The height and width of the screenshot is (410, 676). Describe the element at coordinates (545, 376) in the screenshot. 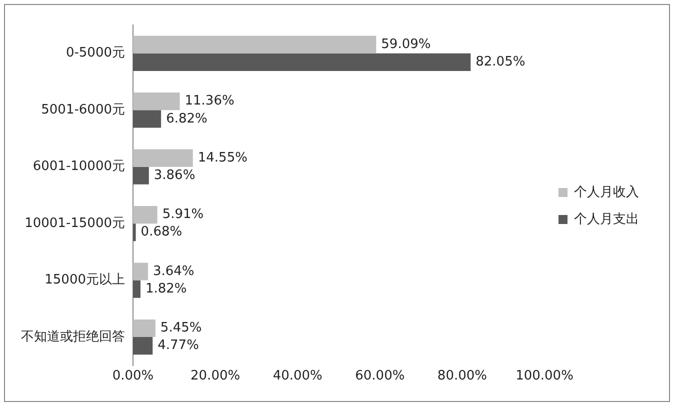

I see `x-tick-label: 100.00%` at that location.